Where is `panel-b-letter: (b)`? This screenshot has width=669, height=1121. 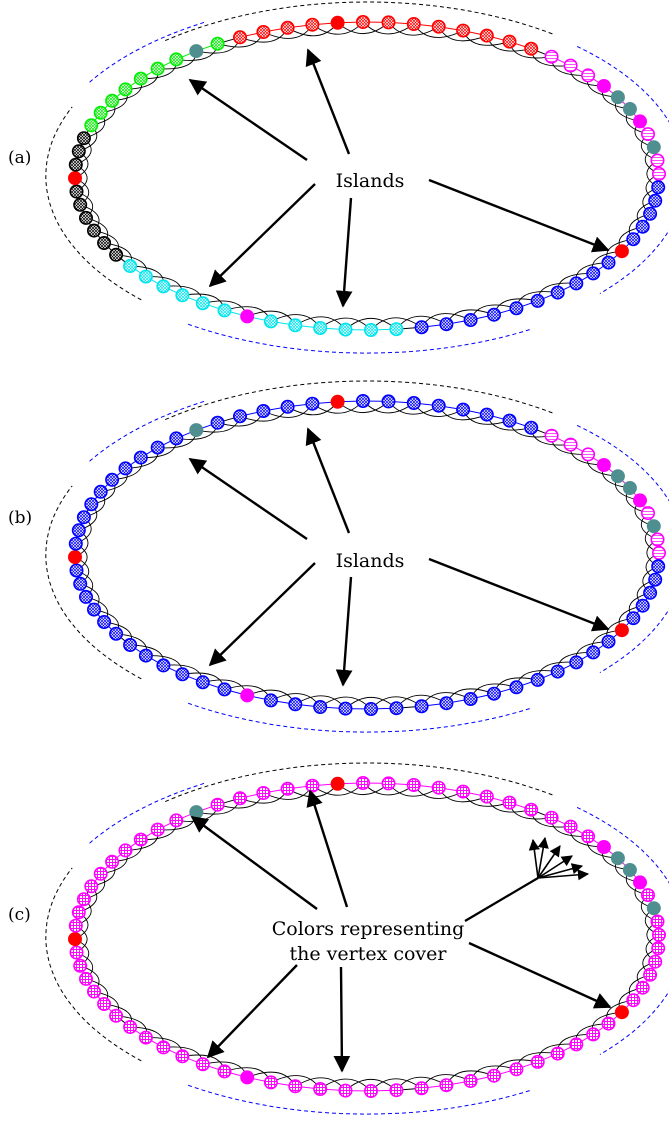 panel-b-letter: (b) is located at coordinates (20, 518).